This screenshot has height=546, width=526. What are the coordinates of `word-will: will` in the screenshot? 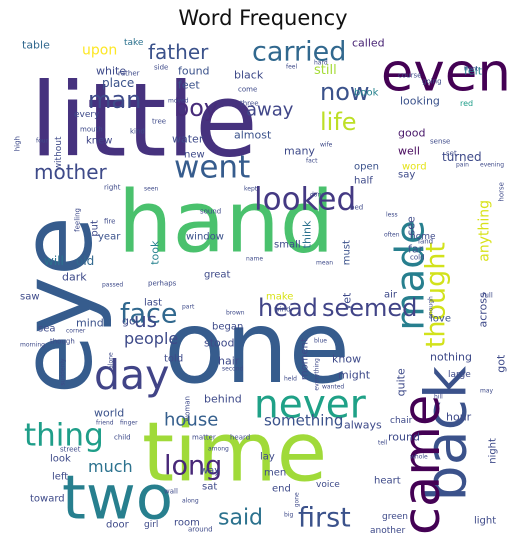 It's located at (54, 261).